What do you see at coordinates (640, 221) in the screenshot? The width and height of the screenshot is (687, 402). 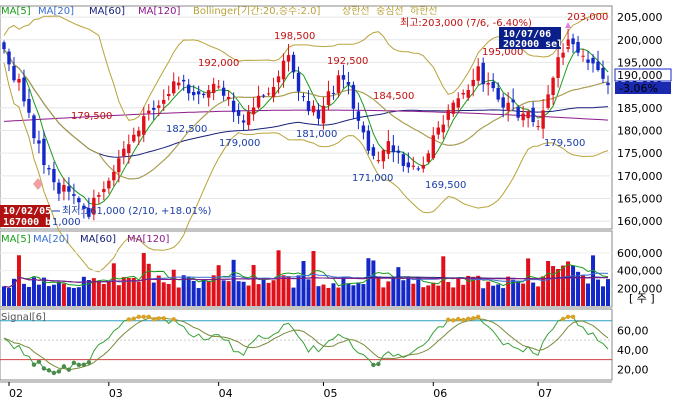 I see `price-y-tick-label: 160,000` at bounding box center [640, 221].